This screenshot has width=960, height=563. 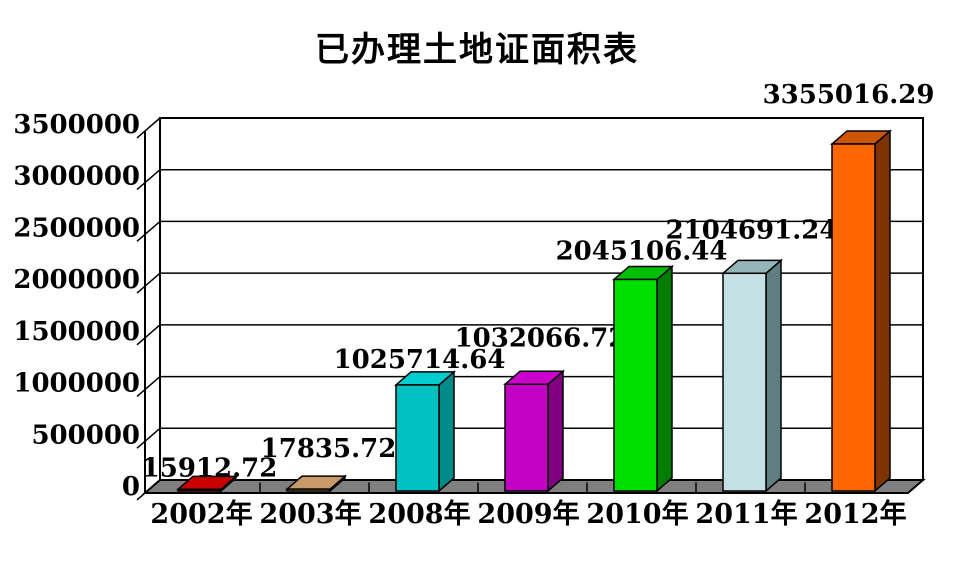 I want to click on x-category-label: 2012年, so click(x=855, y=514).